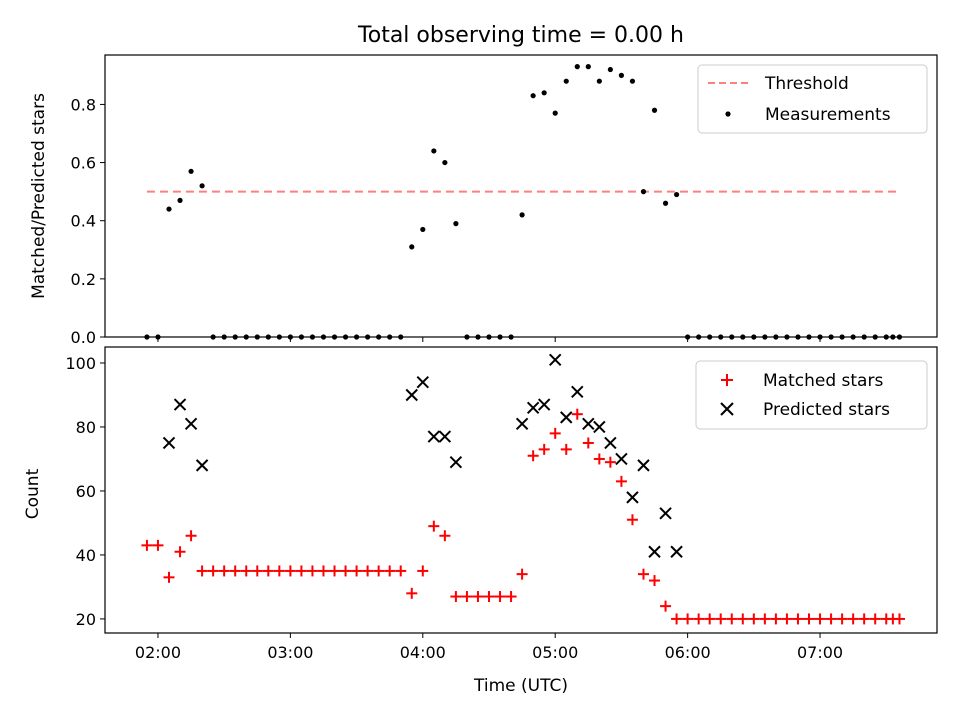 This screenshot has width=960, height=720. I want to click on x-tick-label: 03:00, so click(290, 652).